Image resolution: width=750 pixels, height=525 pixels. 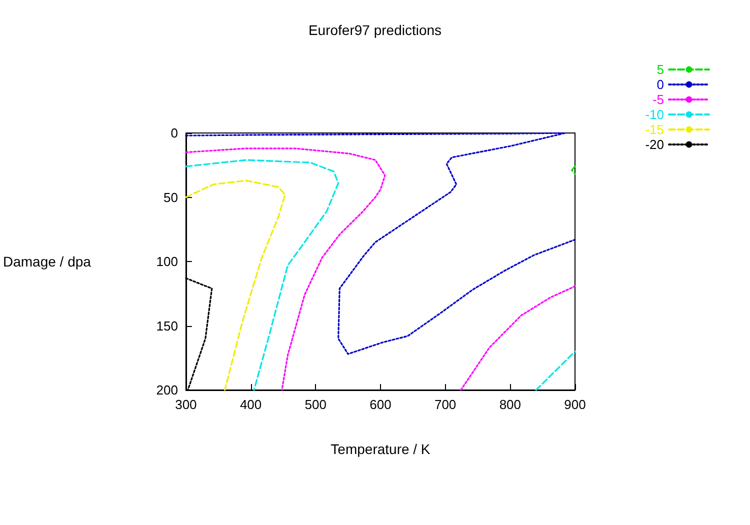 I want to click on x-tick-label: 300, so click(x=186, y=404).